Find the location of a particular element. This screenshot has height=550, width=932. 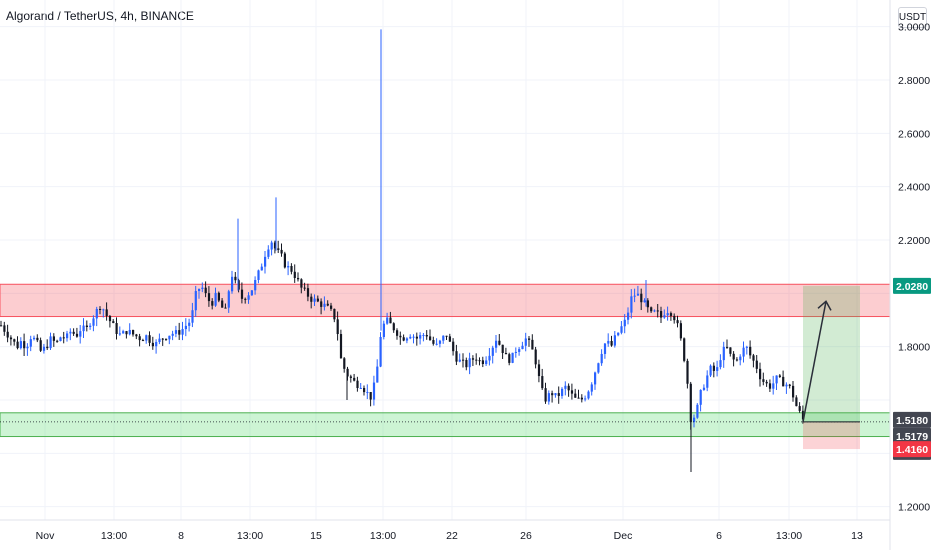

time-tick-label: 22 is located at coordinates (452, 536).